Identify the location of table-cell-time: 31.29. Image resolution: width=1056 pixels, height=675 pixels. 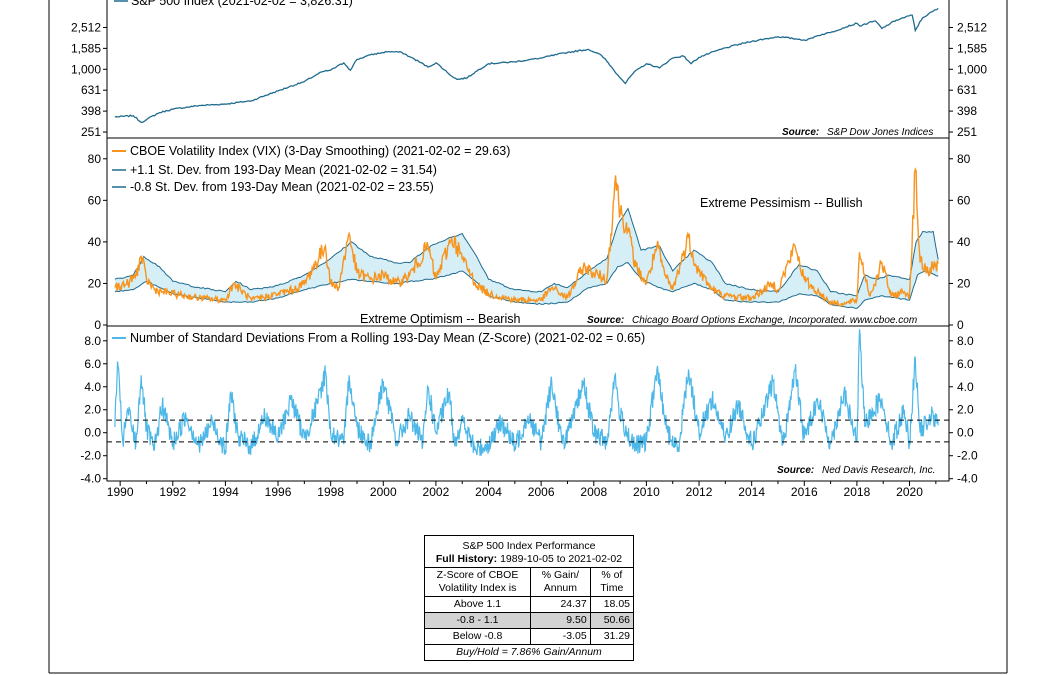
(612, 636).